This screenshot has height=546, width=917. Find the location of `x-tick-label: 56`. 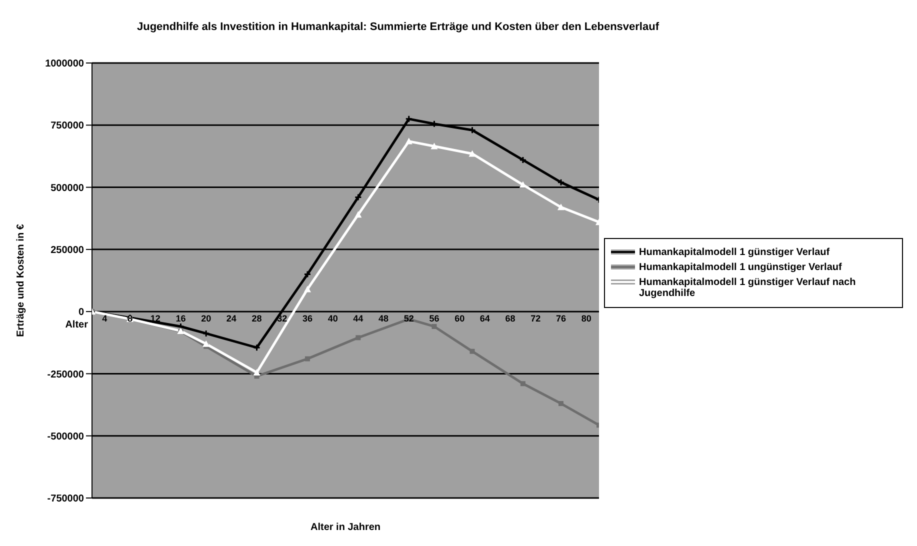

x-tick-label: 56 is located at coordinates (434, 319).